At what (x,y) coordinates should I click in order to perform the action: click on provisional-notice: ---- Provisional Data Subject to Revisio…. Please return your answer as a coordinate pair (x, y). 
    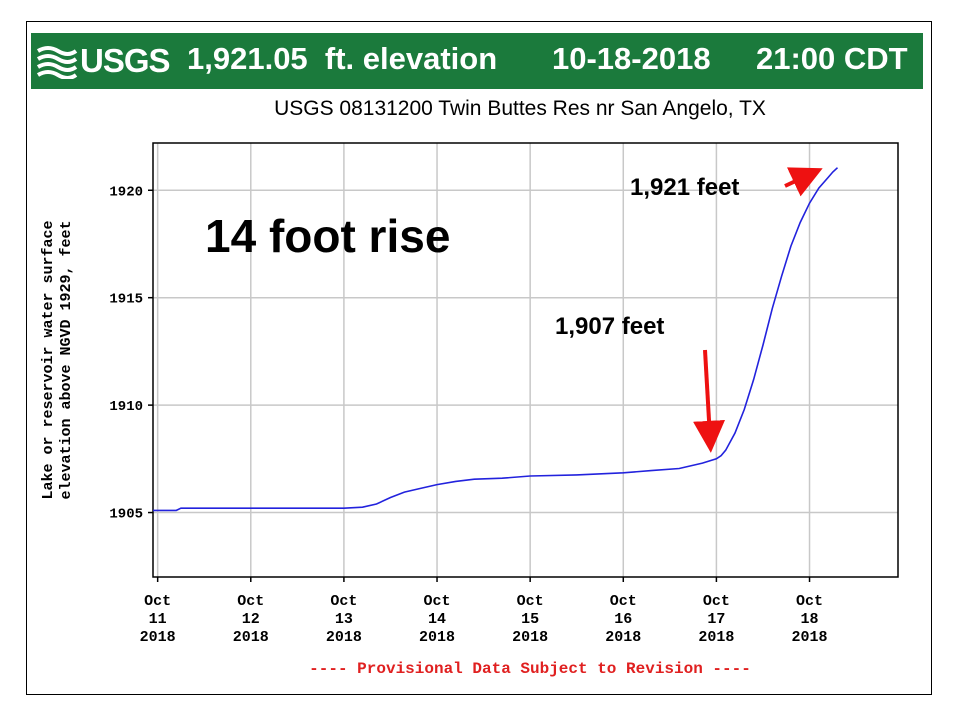
    Looking at the image, I should click on (530, 669).